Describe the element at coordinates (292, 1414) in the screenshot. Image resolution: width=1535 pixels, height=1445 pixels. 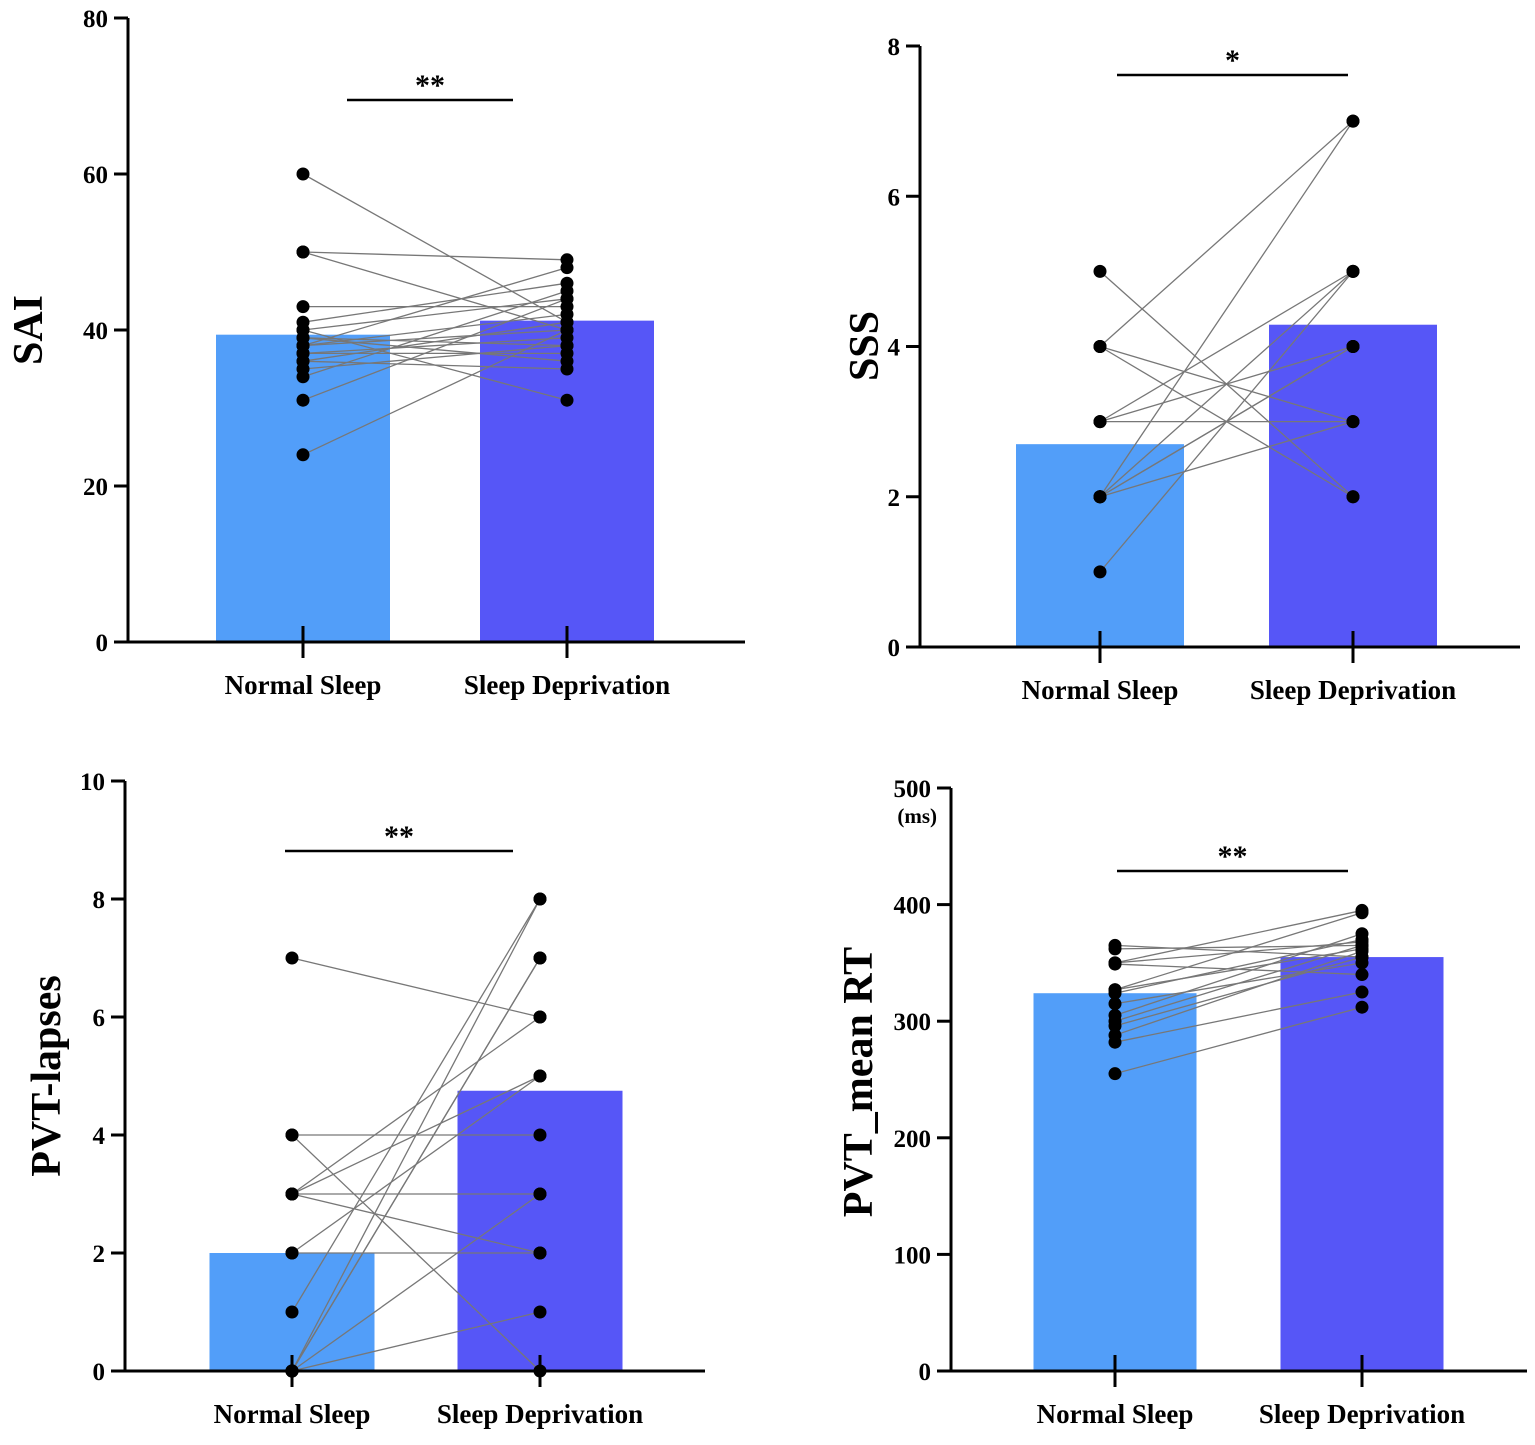
I see `x-category-label: Normal Sleep` at that location.